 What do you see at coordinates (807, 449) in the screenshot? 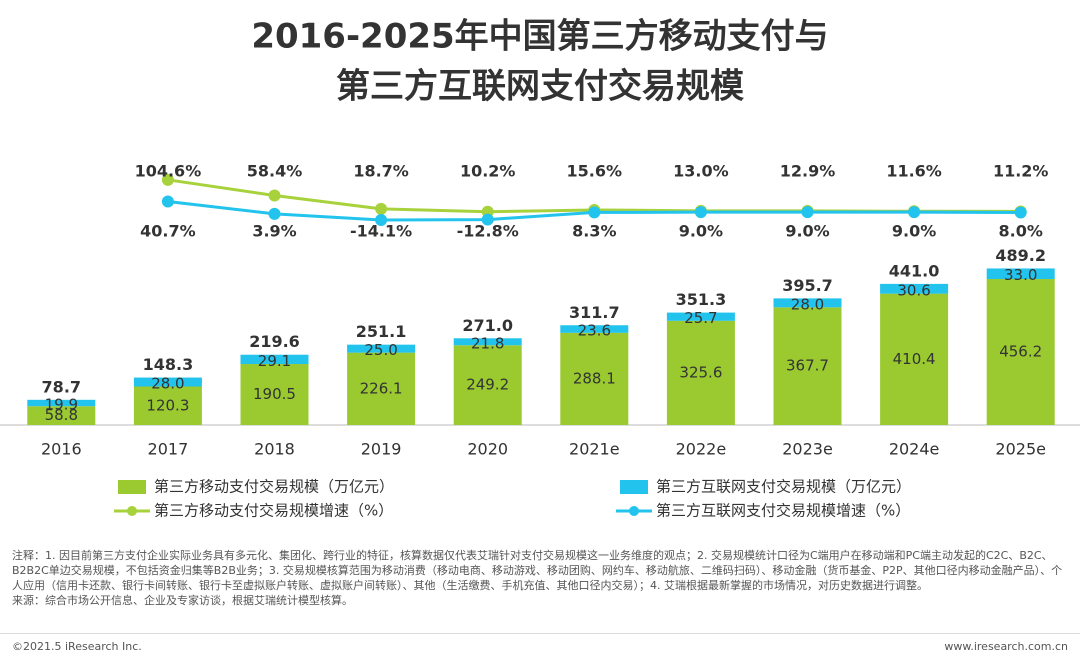
I see `x-tick-label: 2023e` at bounding box center [807, 449].